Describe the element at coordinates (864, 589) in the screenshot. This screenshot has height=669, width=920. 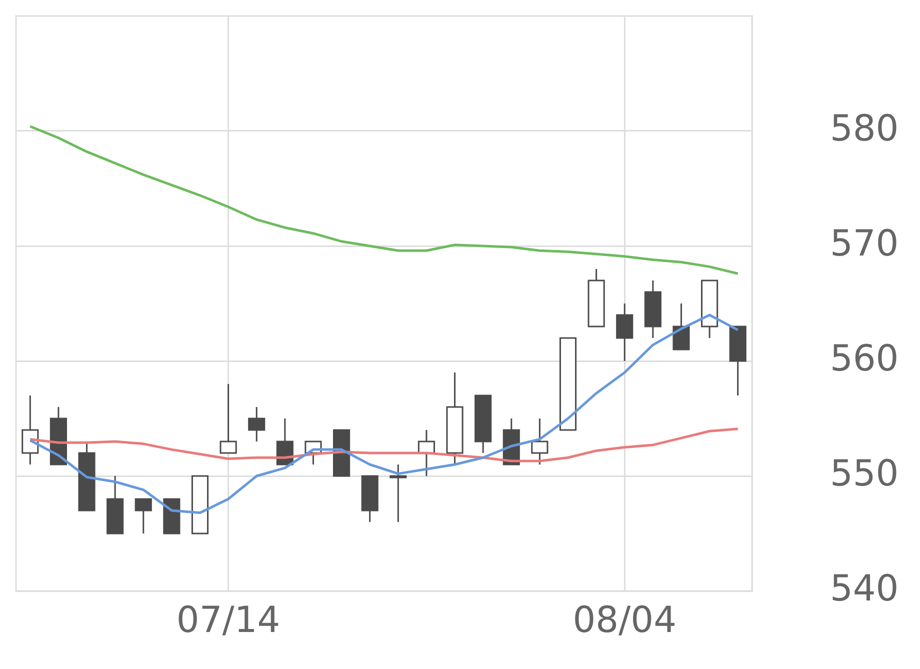
I see `y-tick-label: 540` at that location.